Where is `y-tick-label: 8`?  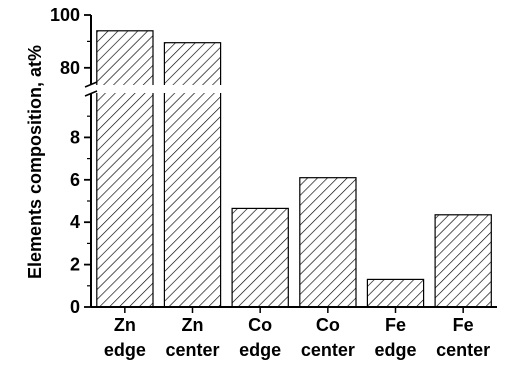 y-tick-label: 8 is located at coordinates (75, 137).